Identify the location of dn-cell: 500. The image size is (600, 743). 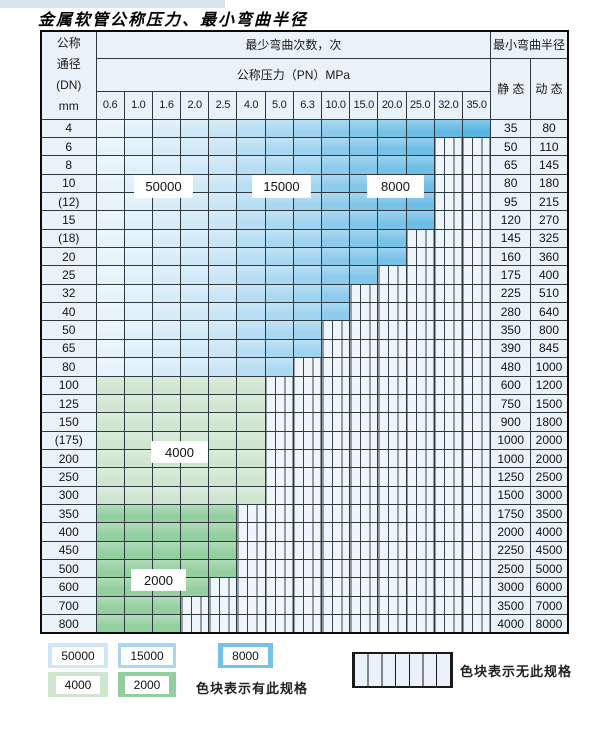
(68, 569).